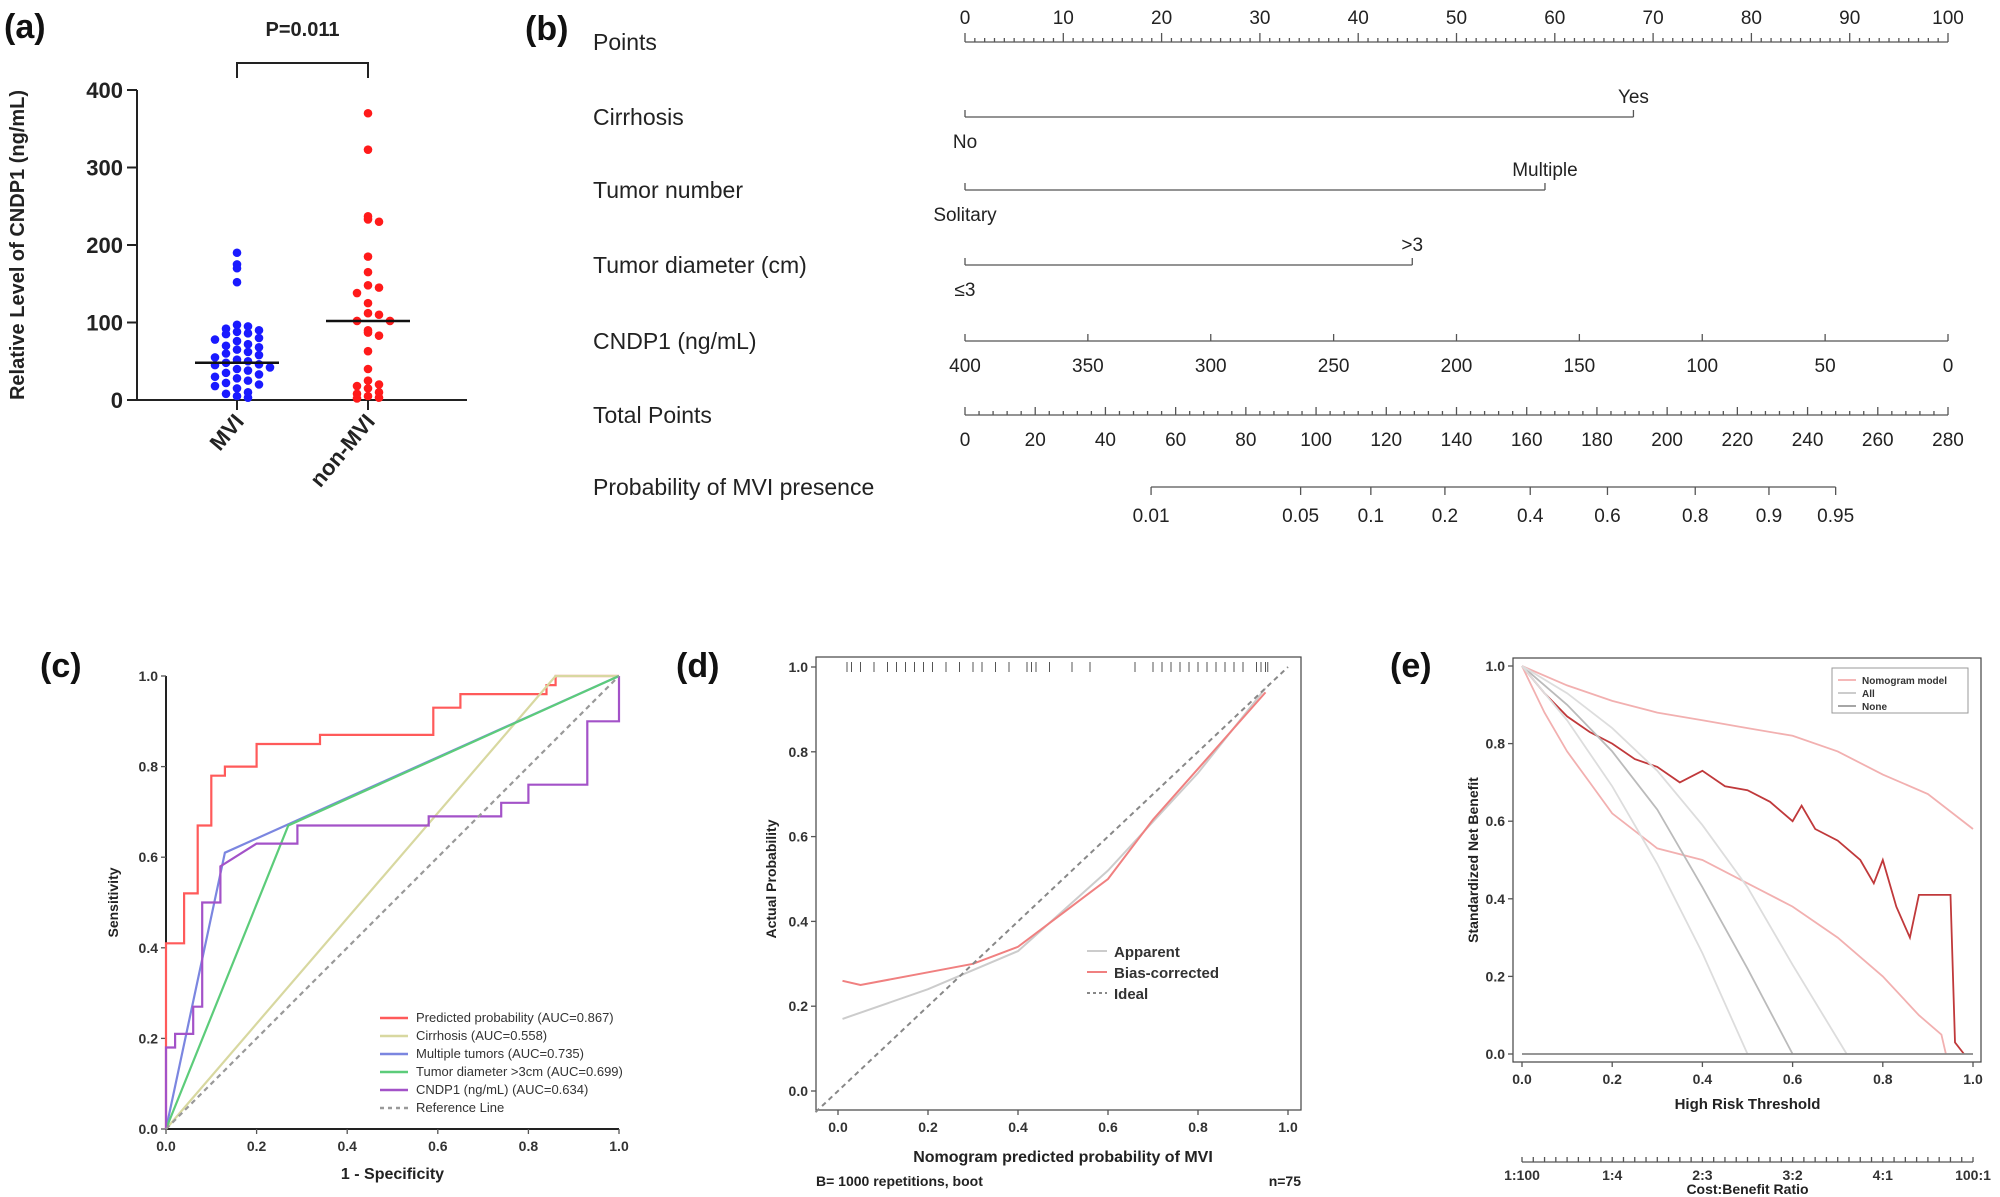 This screenshot has height=1197, width=2000. Describe the element at coordinates (1522, 1175) in the screenshot. I see `cost-benefit-tick-label: 1:100` at that location.